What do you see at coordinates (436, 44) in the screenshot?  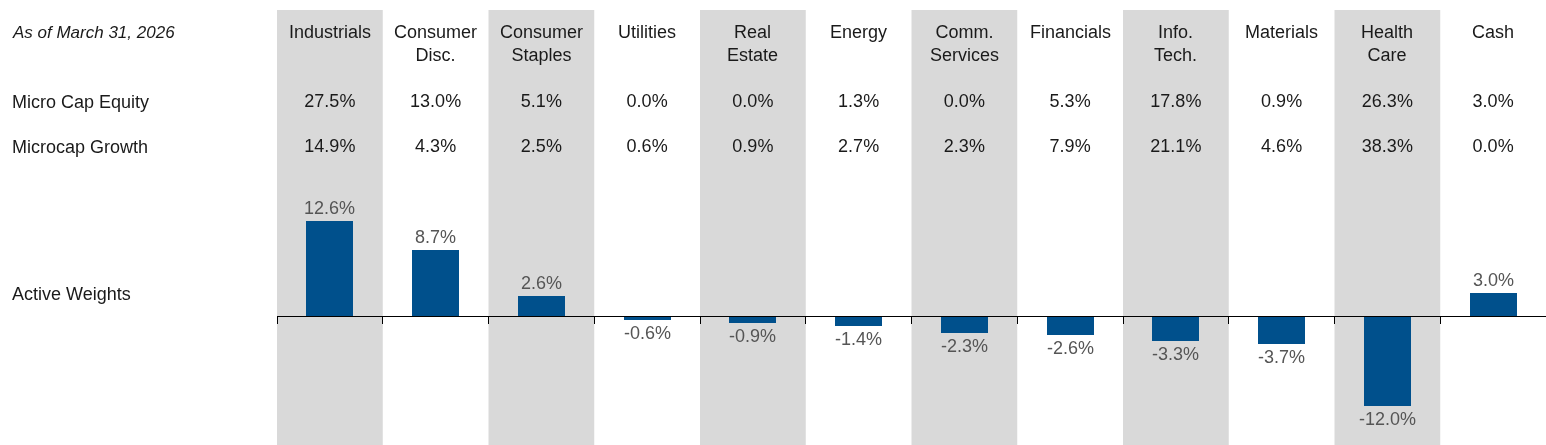 I see `category-label: Consumer Disc.` at bounding box center [436, 44].